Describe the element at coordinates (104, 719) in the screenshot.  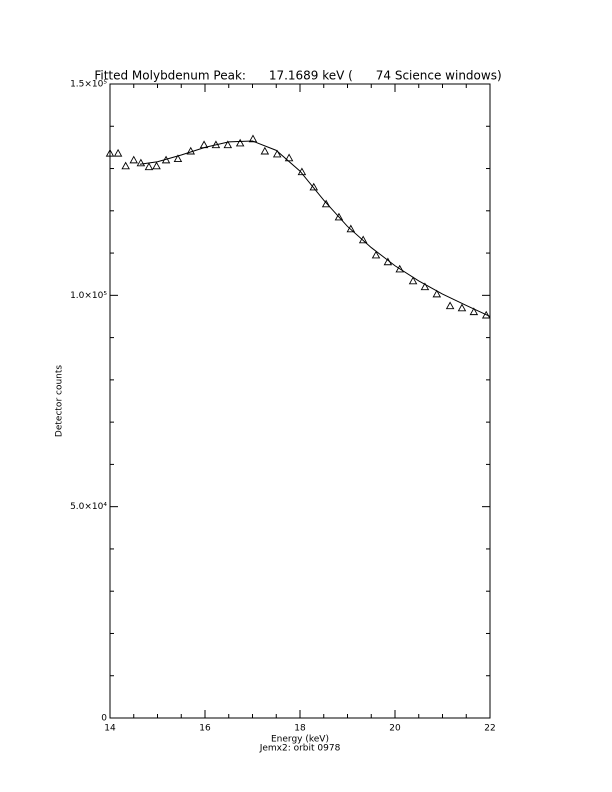
I see `y-tick-label: 0` at that location.